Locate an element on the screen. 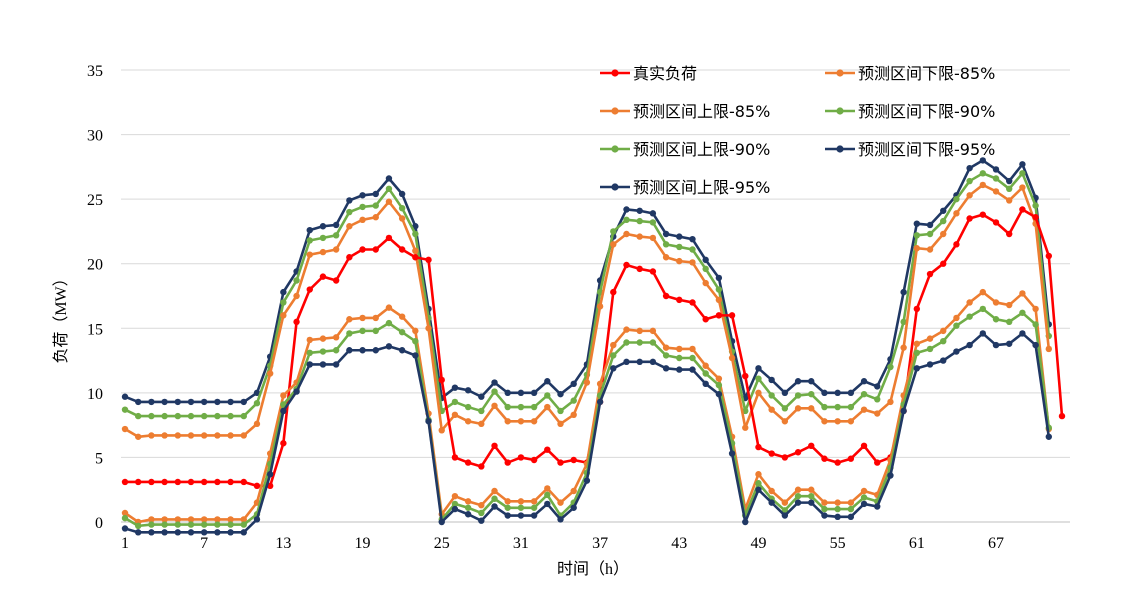  x-tick-label: 31 is located at coordinates (521, 543).